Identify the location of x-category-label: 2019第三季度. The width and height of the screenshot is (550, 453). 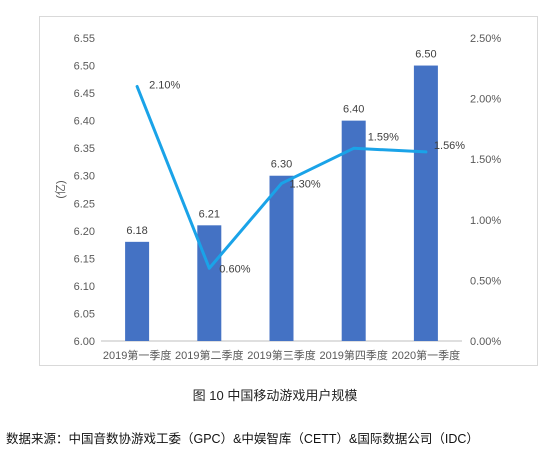
(281, 355).